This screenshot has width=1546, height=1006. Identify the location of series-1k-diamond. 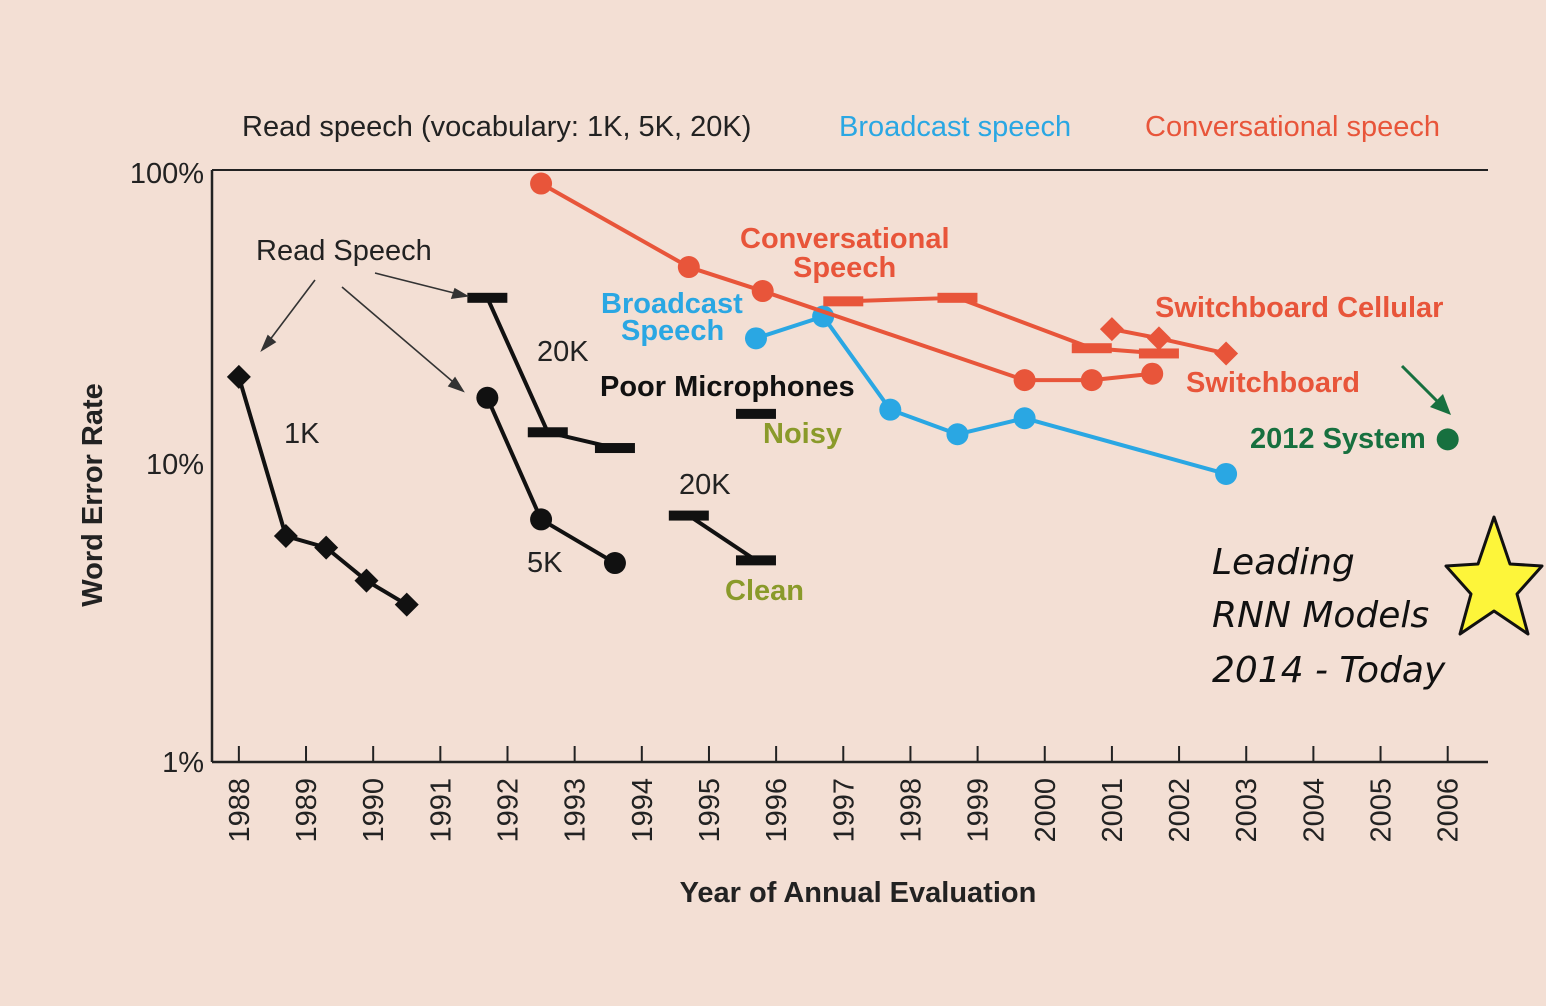
(322, 490).